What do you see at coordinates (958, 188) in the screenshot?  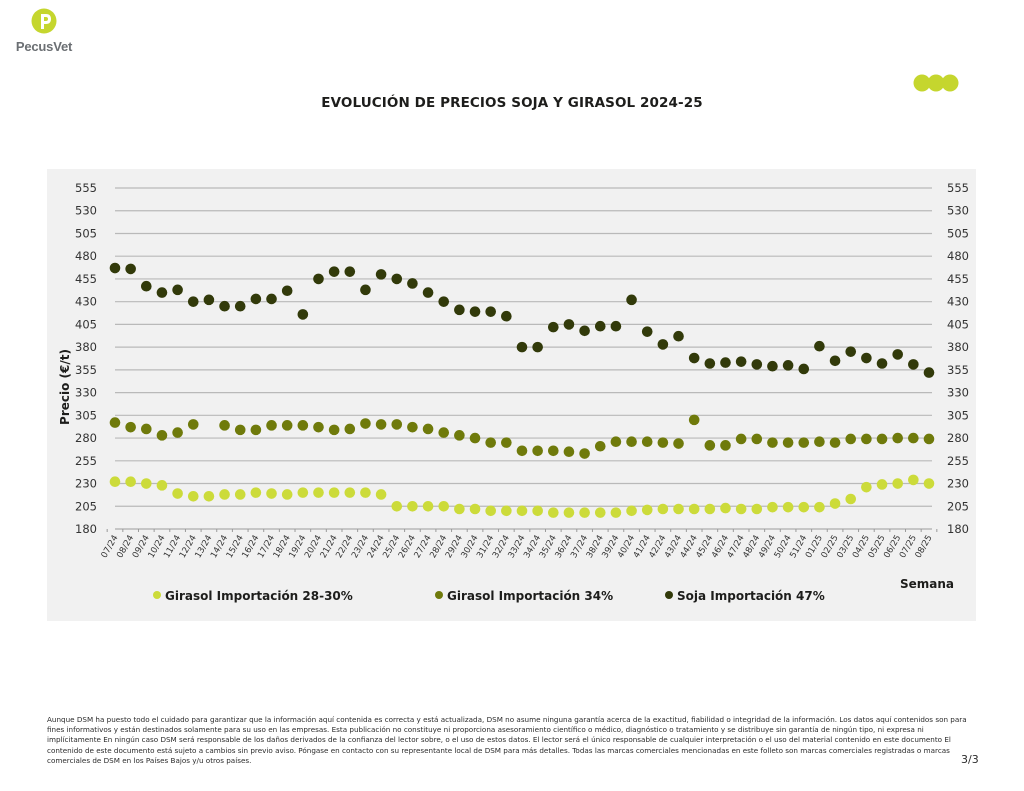 I see `y-tick-label-right: 555` at bounding box center [958, 188].